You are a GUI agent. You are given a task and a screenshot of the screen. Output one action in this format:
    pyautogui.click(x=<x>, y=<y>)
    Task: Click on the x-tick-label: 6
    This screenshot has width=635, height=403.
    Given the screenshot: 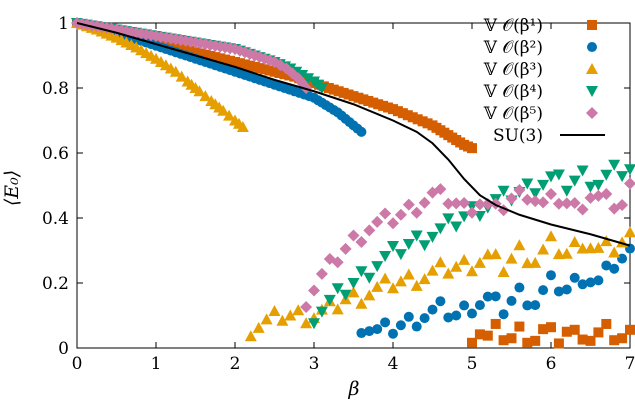 What is the action you would take?
    pyautogui.click(x=551, y=364)
    